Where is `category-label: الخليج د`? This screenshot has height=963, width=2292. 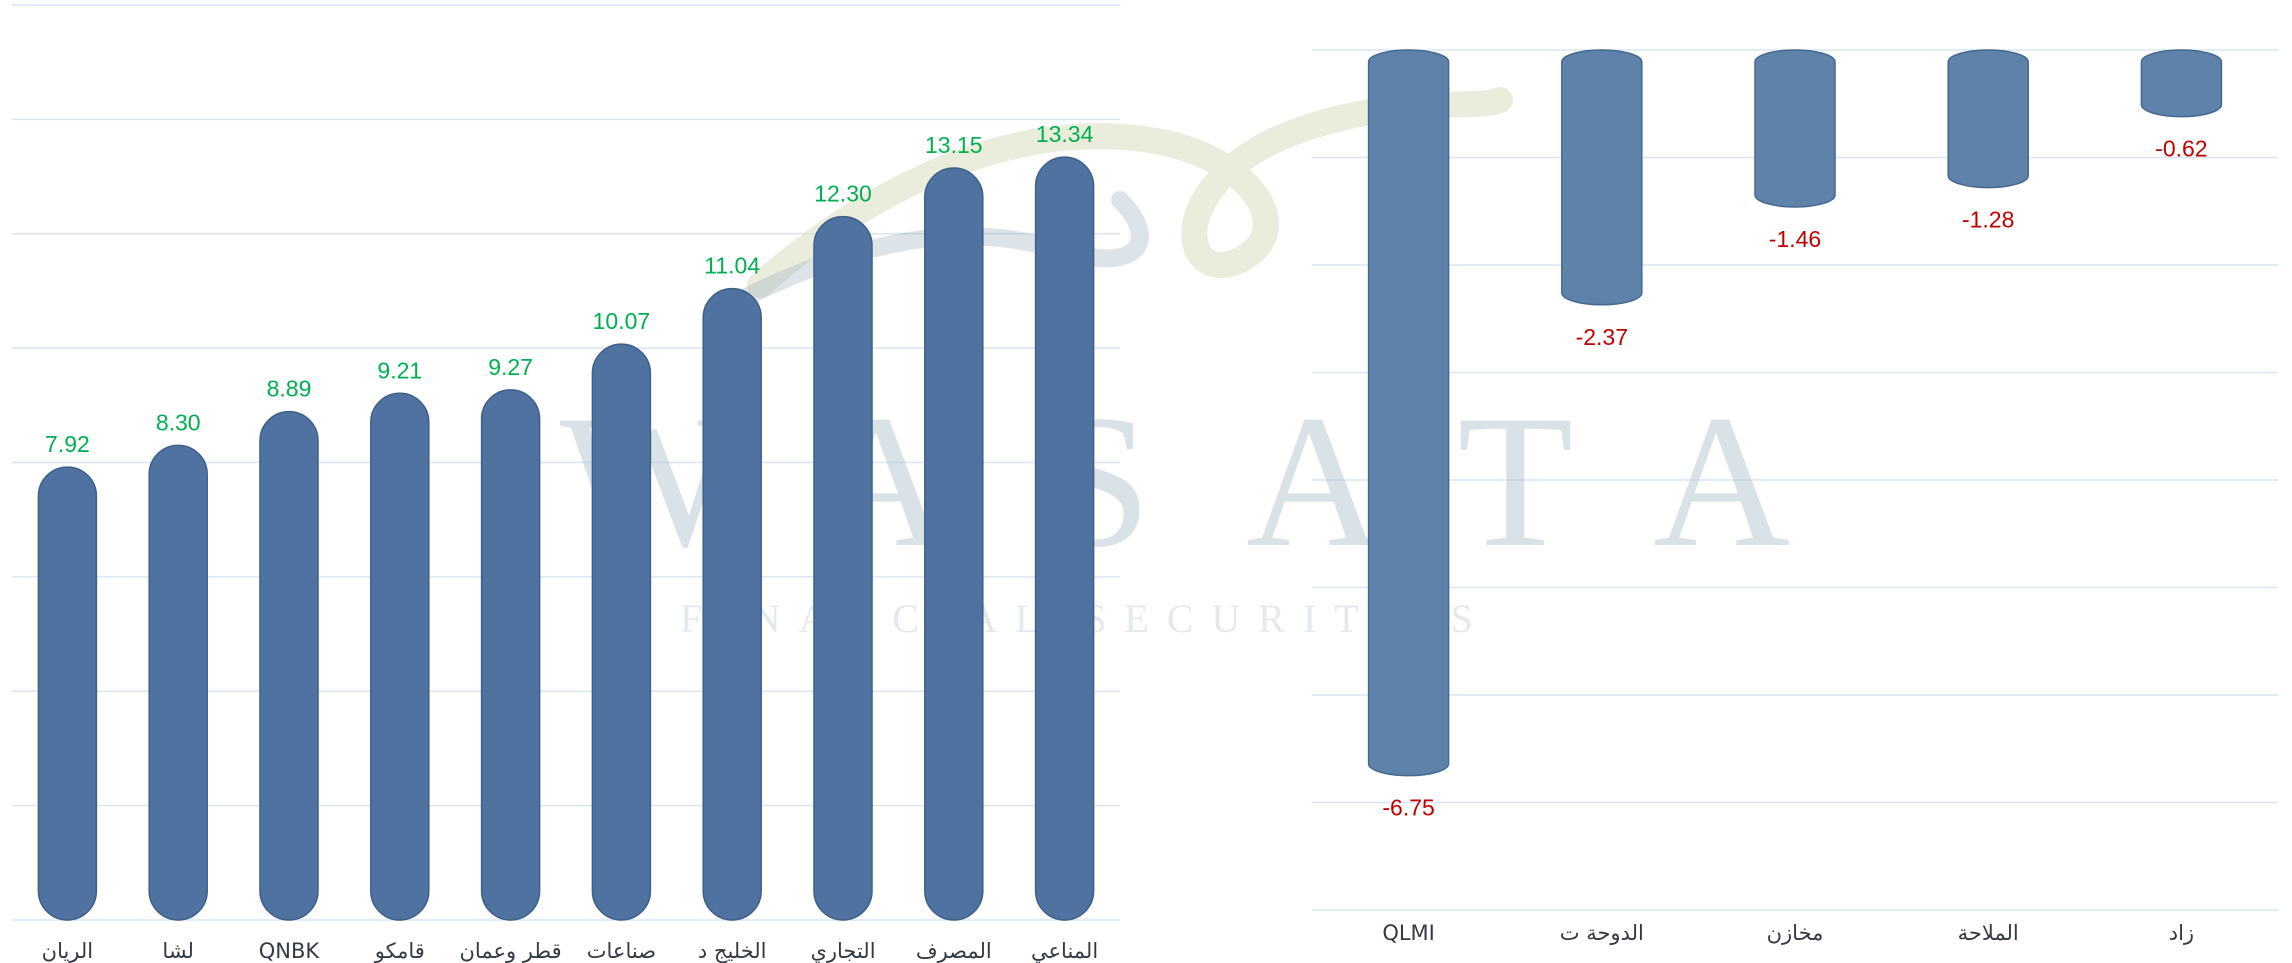 category-label: الخليج د is located at coordinates (732, 951).